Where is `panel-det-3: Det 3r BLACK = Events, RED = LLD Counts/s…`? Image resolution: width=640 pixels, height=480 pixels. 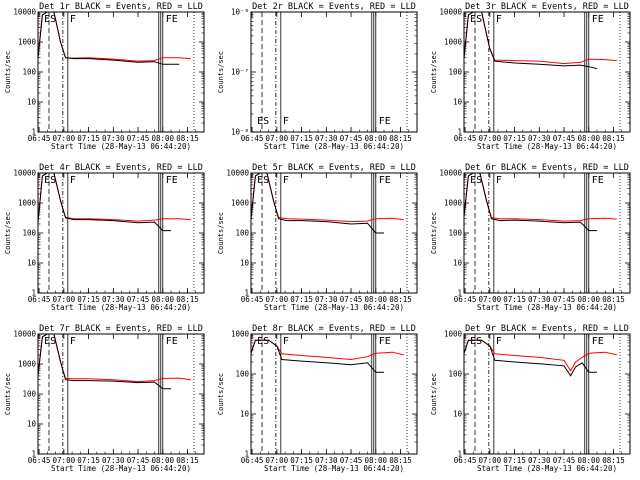 panel-det-3: Det 3r BLACK = Events, RED = LLD Counts/s… is located at coordinates (530, 76).